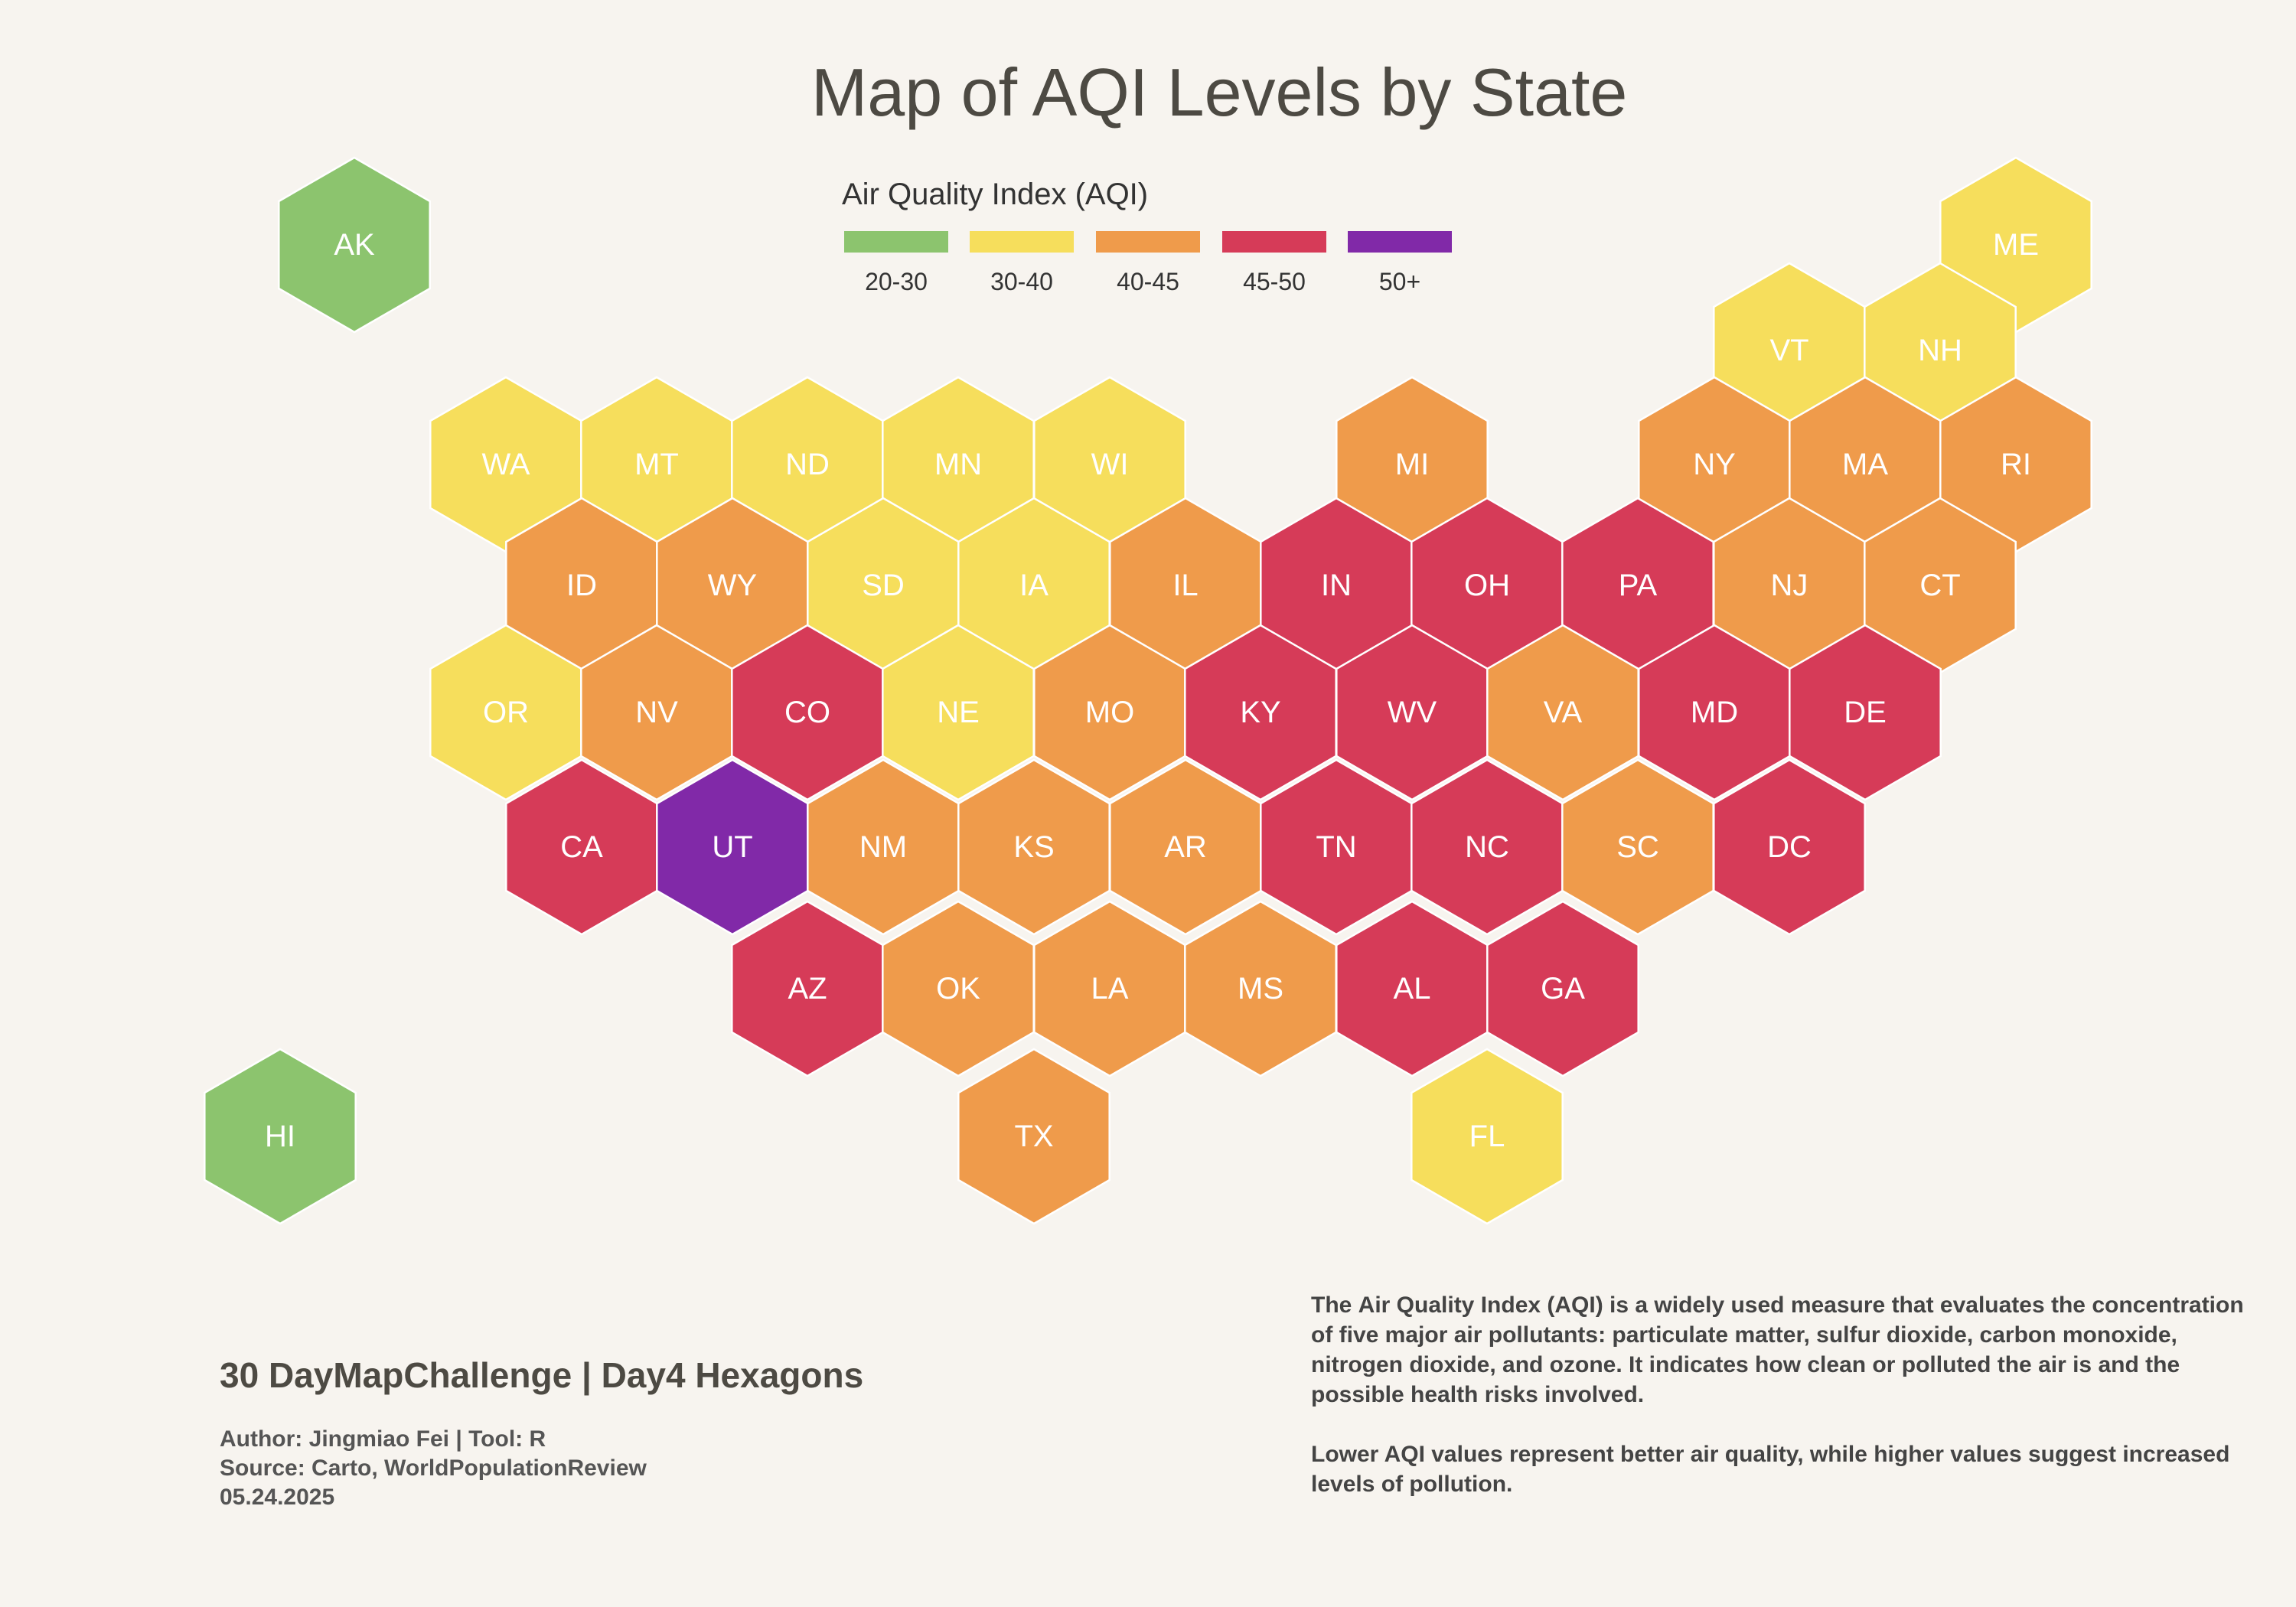 This screenshot has height=1607, width=2296. I want to click on hex-label-pa: PA, so click(1638, 585).